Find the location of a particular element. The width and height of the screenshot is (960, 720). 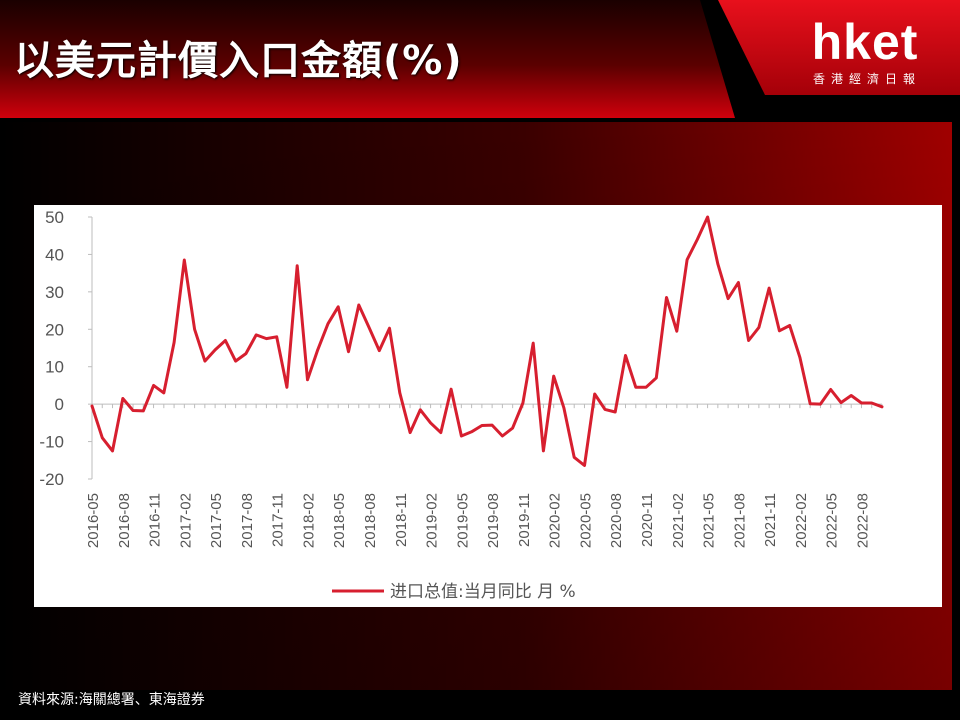

x-tick-label: 2016-08 is located at coordinates (124, 520).